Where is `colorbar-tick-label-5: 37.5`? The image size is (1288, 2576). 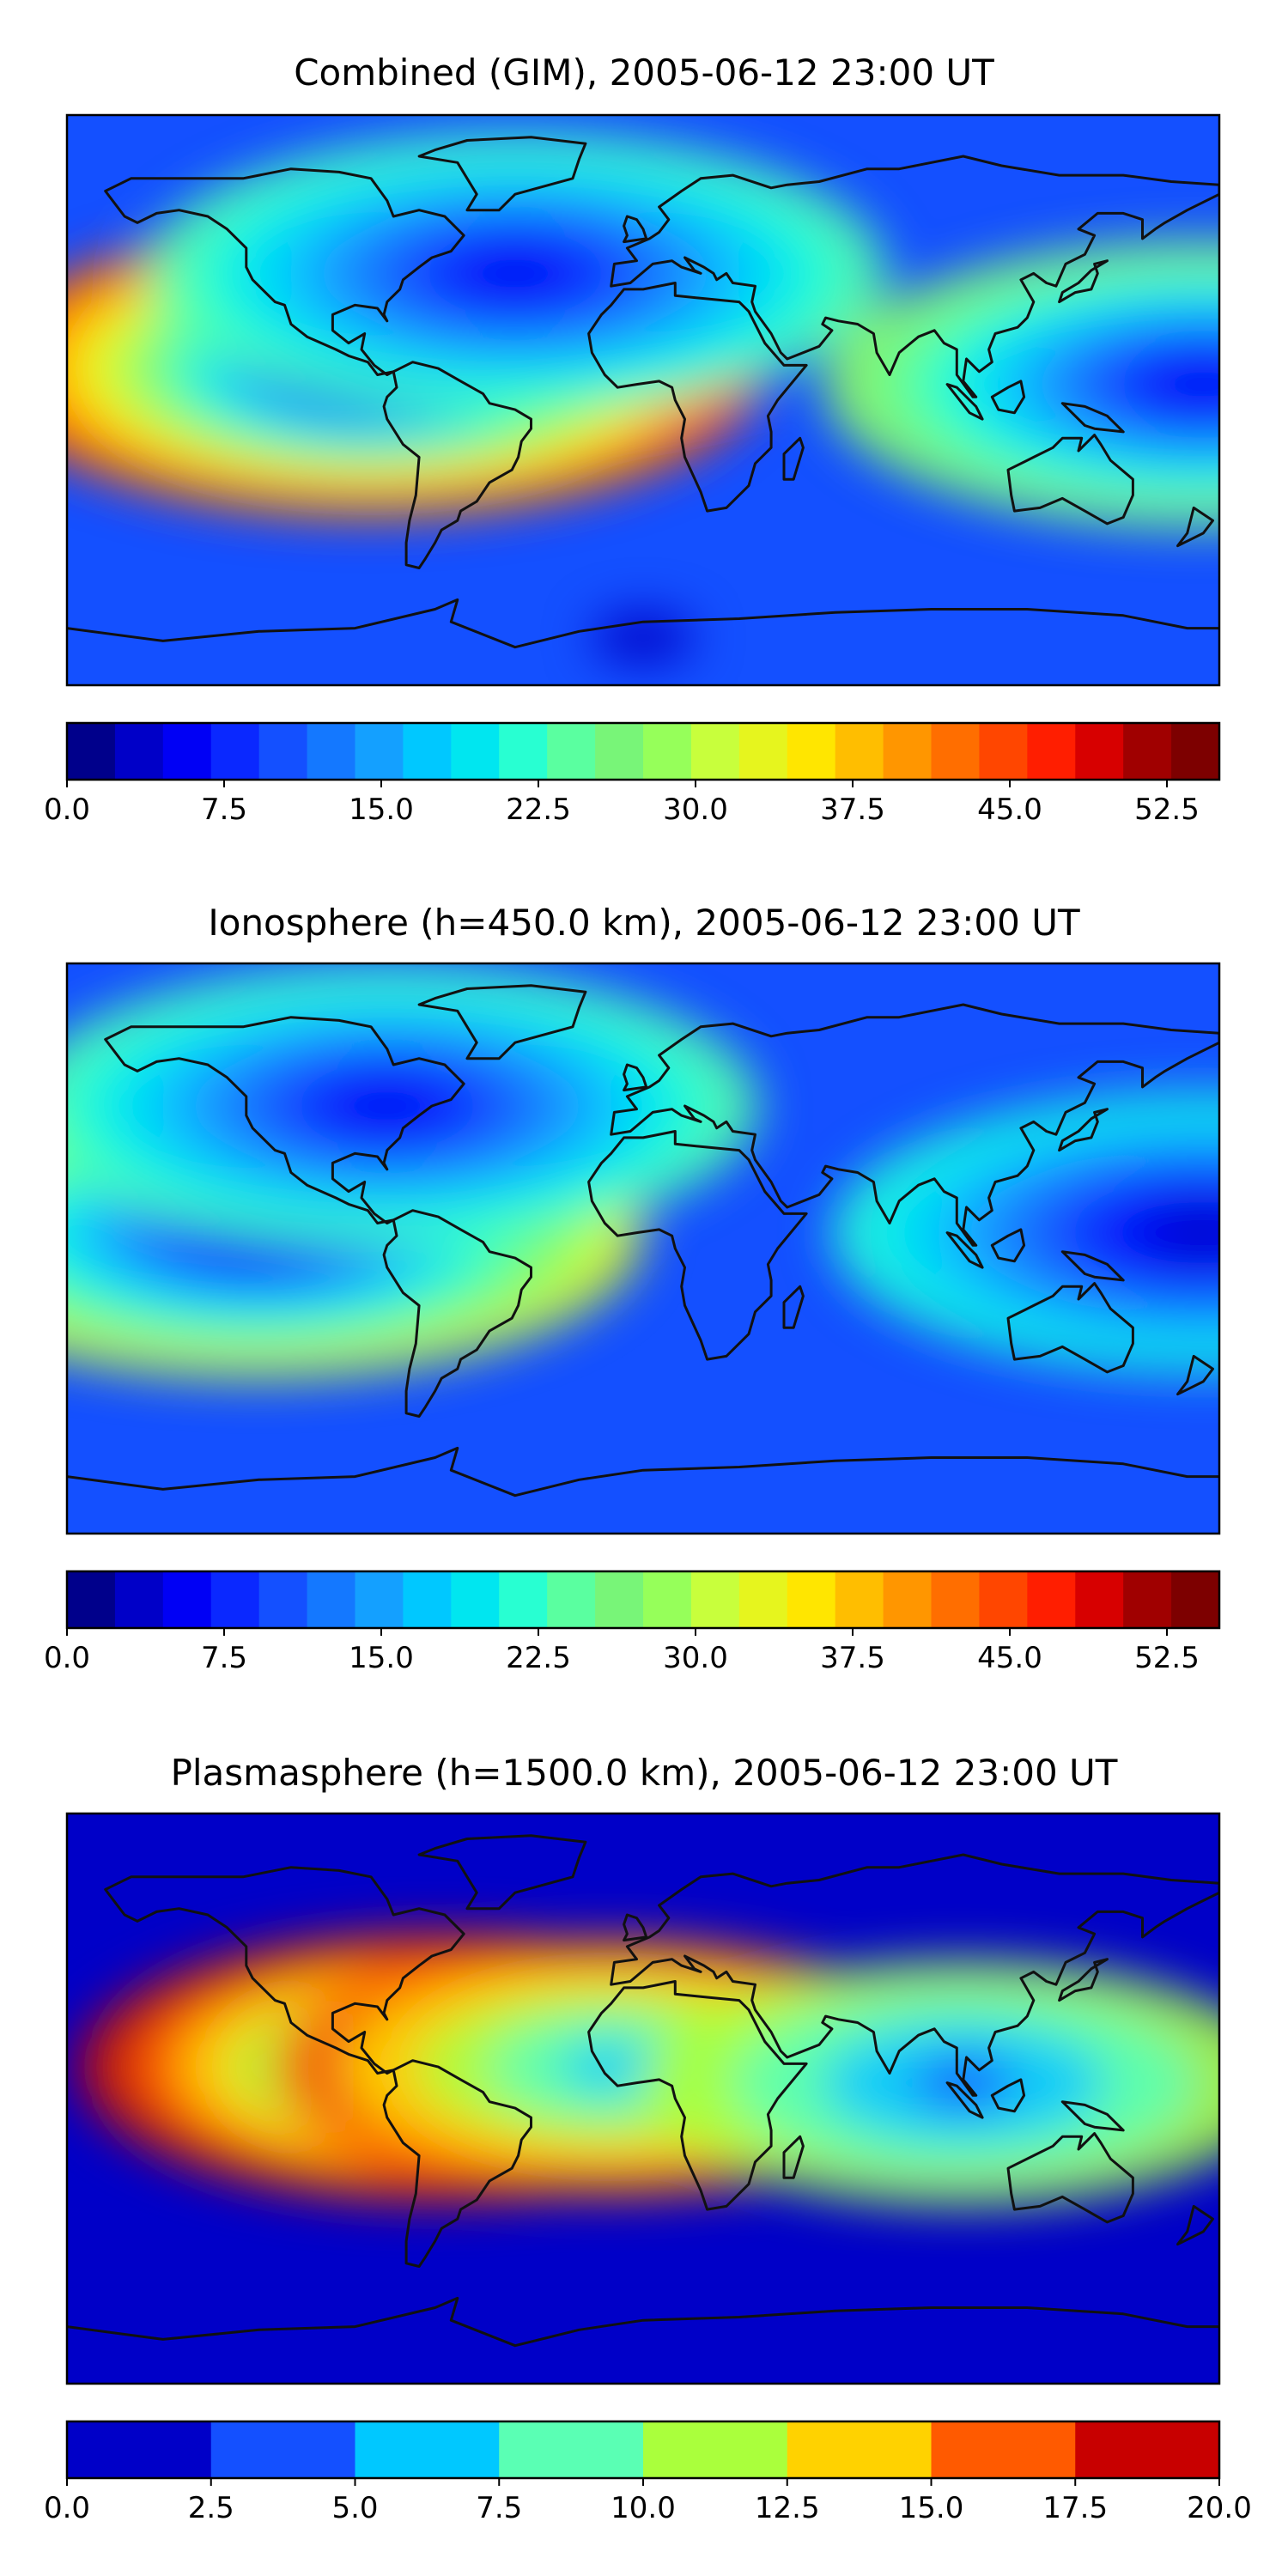 colorbar-tick-label-5: 37.5 is located at coordinates (852, 1658).